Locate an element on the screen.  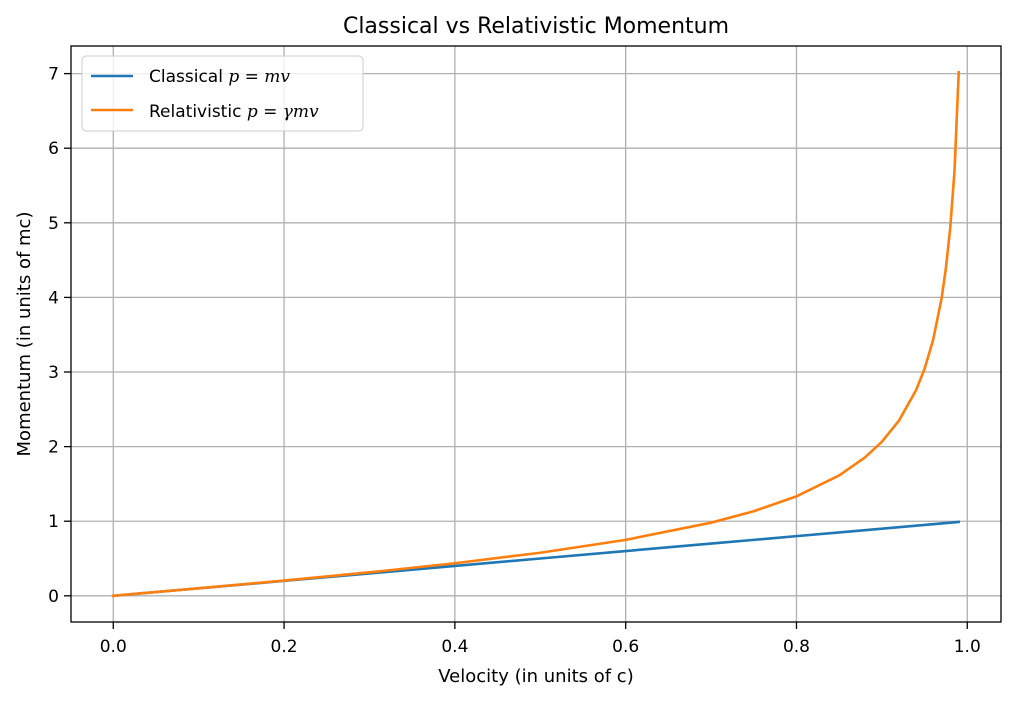
y-axis-label: Momentum (in units of mc) is located at coordinates (24, 334).